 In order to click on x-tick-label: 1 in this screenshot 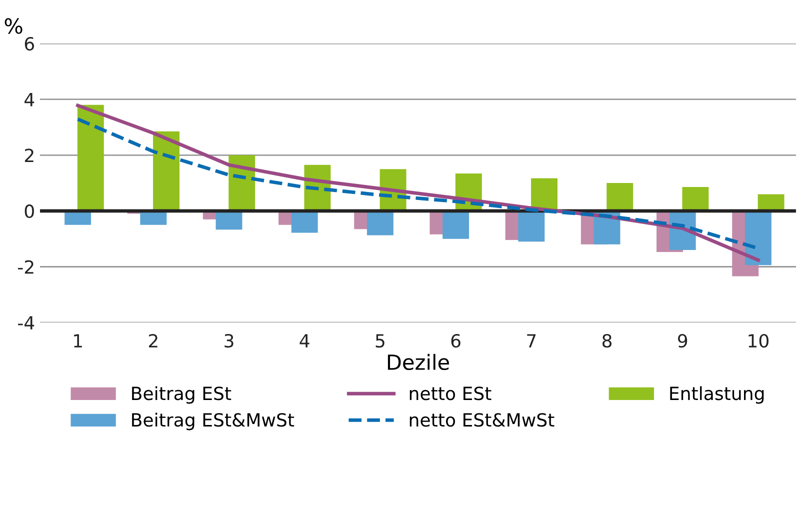, I will do `click(78, 341)`.